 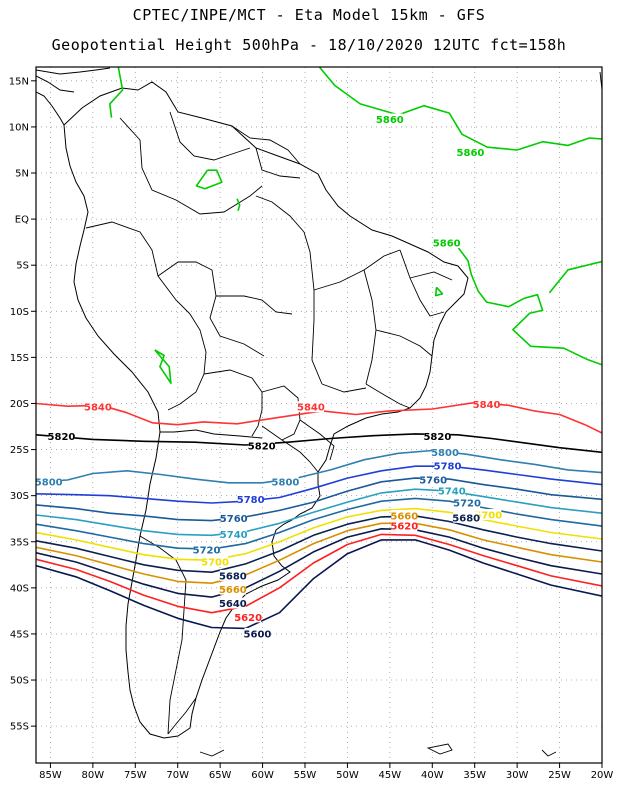 I want to click on contour-label-5760: 5760, so click(x=234, y=519).